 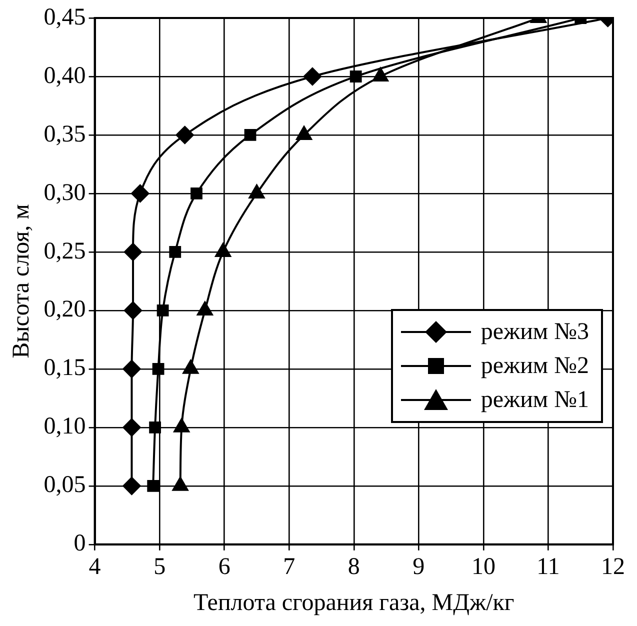 What do you see at coordinates (354, 603) in the screenshot?
I see `x-axis-title: Теплота сгорания газа, МДж/кг` at bounding box center [354, 603].